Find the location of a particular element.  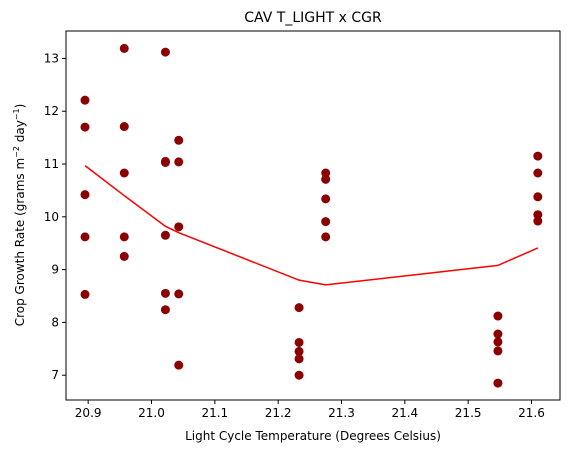

x-tick-label: 21.5 is located at coordinates (468, 413).